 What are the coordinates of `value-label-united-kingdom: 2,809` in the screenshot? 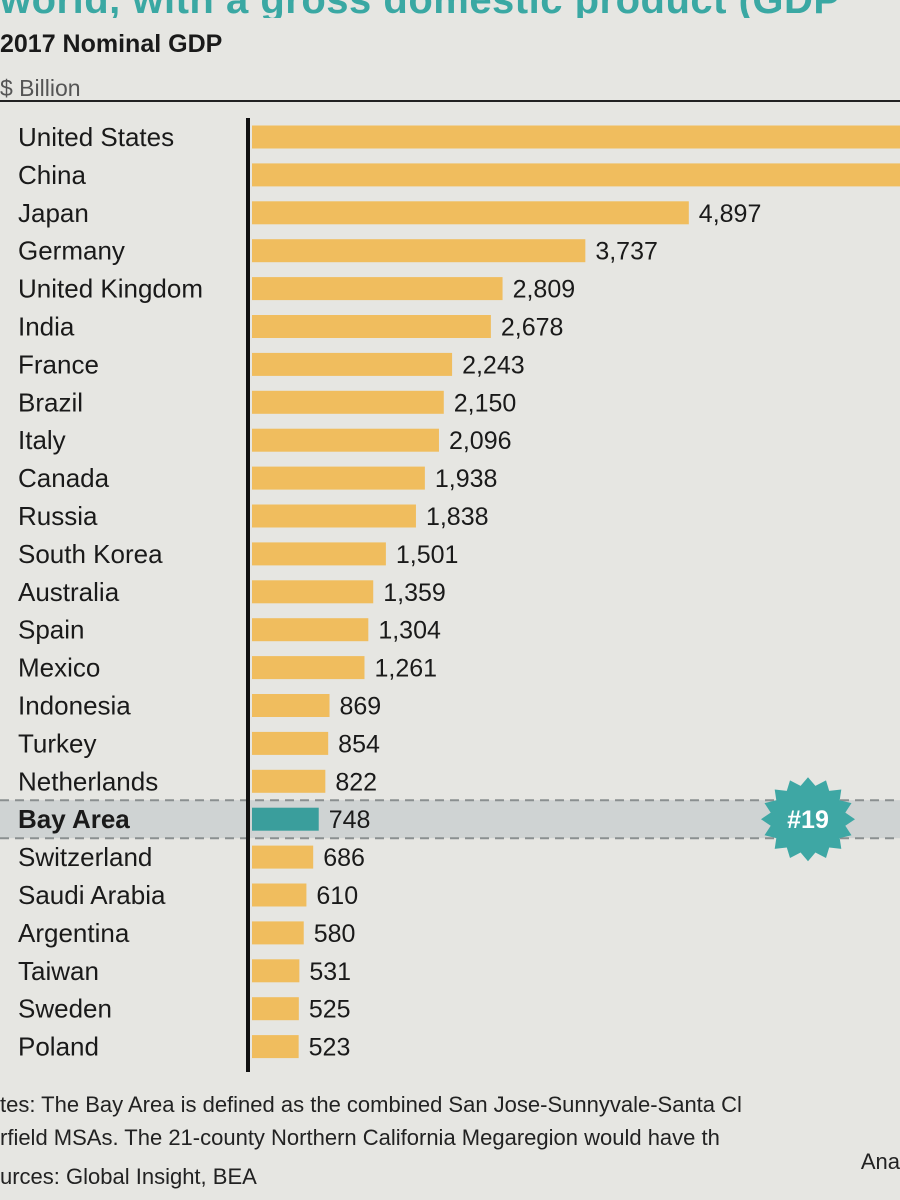 It's located at (544, 290).